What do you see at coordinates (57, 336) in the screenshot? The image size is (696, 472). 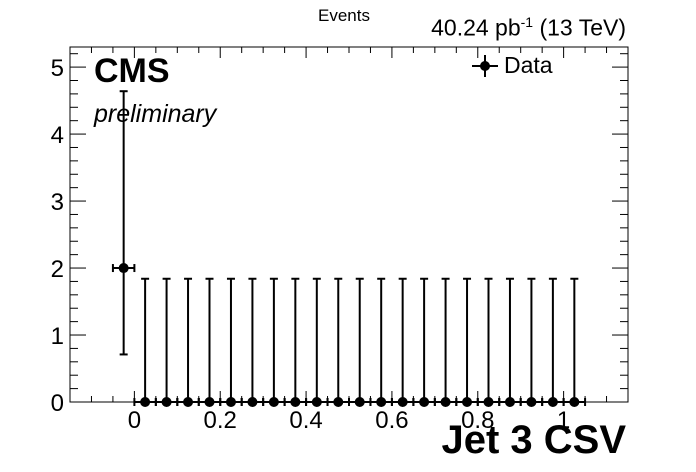 I see `y-tick-label: 1` at bounding box center [57, 336].